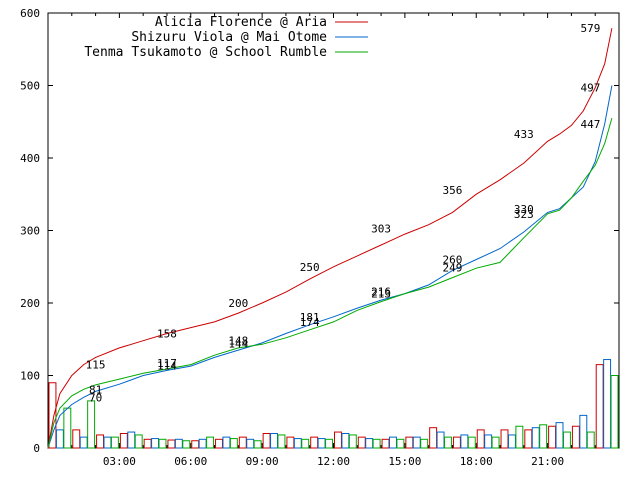  I want to click on x-tick-label: 21:00, so click(547, 461).